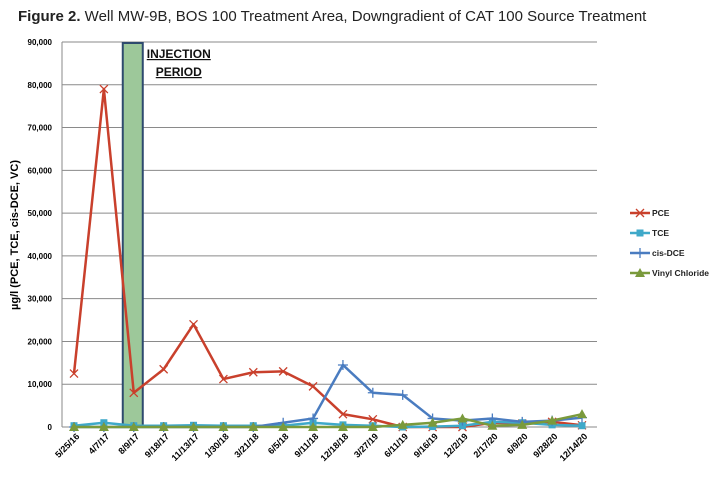 The width and height of the screenshot is (718, 488). I want to click on x-tick-label: 12/18/18, so click(335, 447).